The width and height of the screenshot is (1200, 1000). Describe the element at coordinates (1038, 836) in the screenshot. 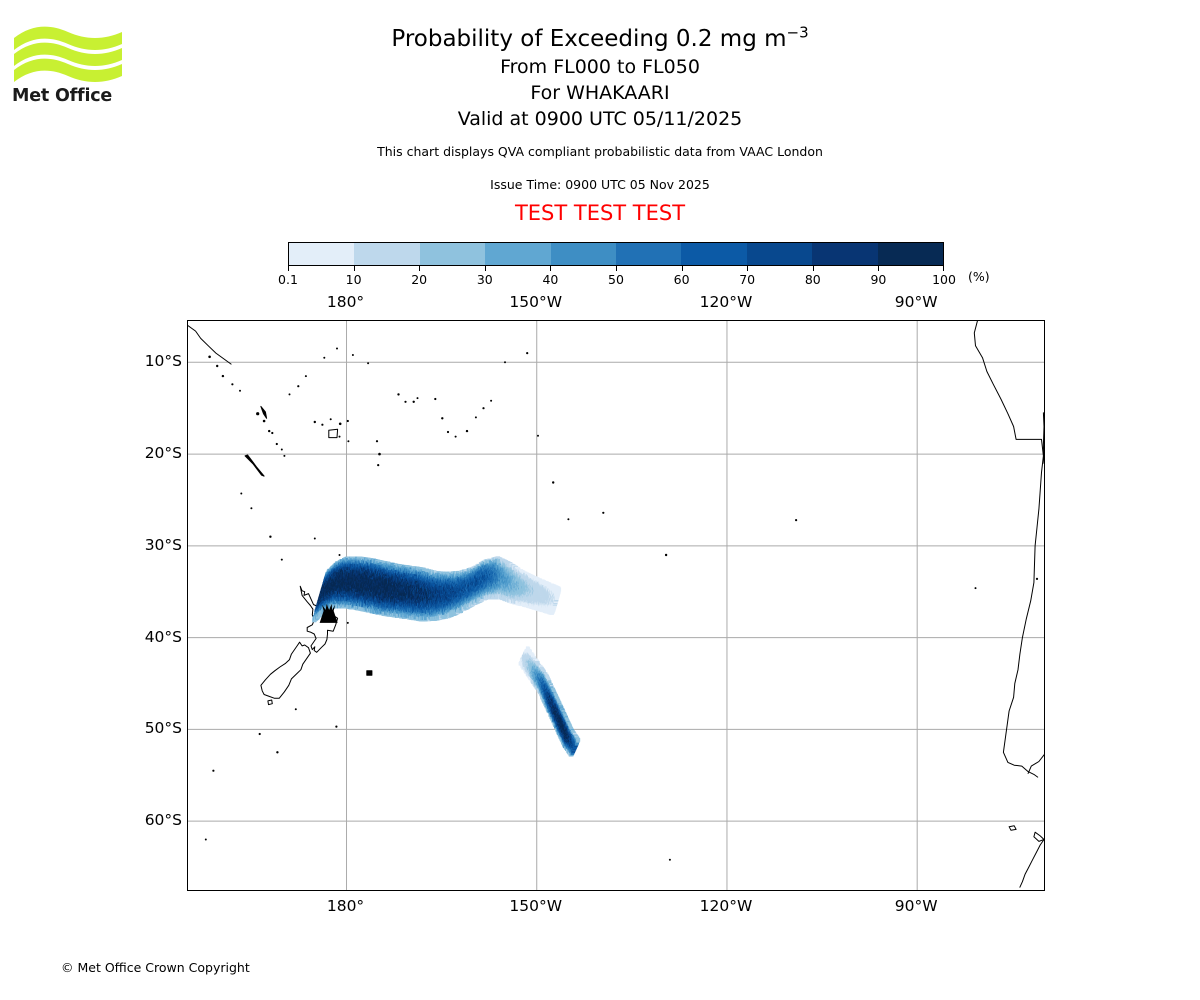

I see `coast-south-shetland` at that location.